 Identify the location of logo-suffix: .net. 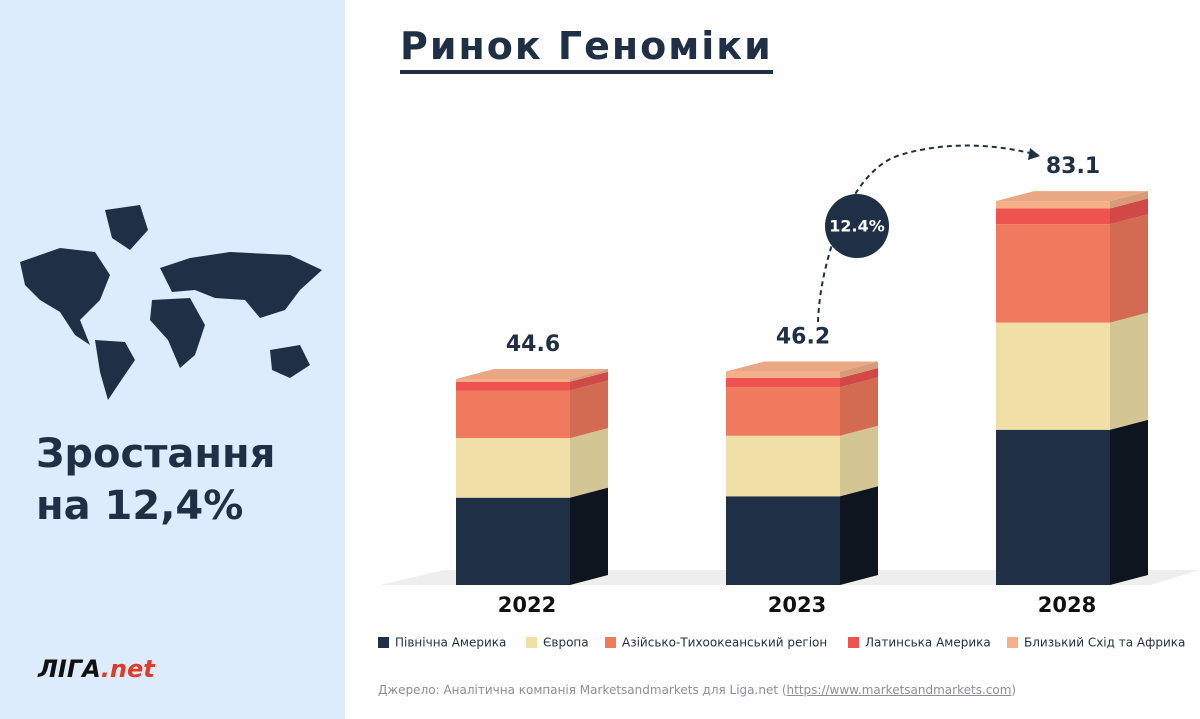
(127, 669).